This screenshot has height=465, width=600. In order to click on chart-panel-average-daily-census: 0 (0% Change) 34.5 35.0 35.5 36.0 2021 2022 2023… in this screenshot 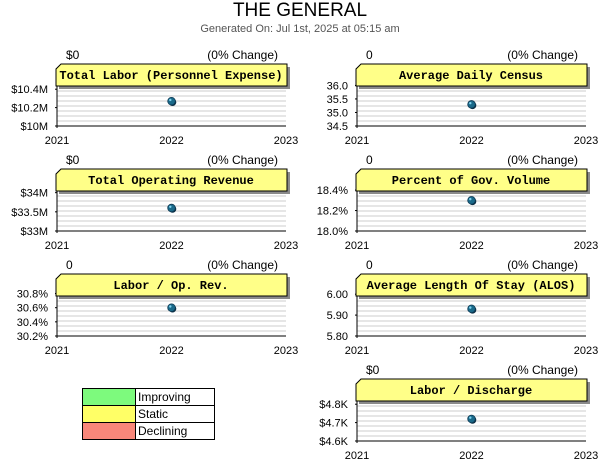, I will do `click(450, 97)`.